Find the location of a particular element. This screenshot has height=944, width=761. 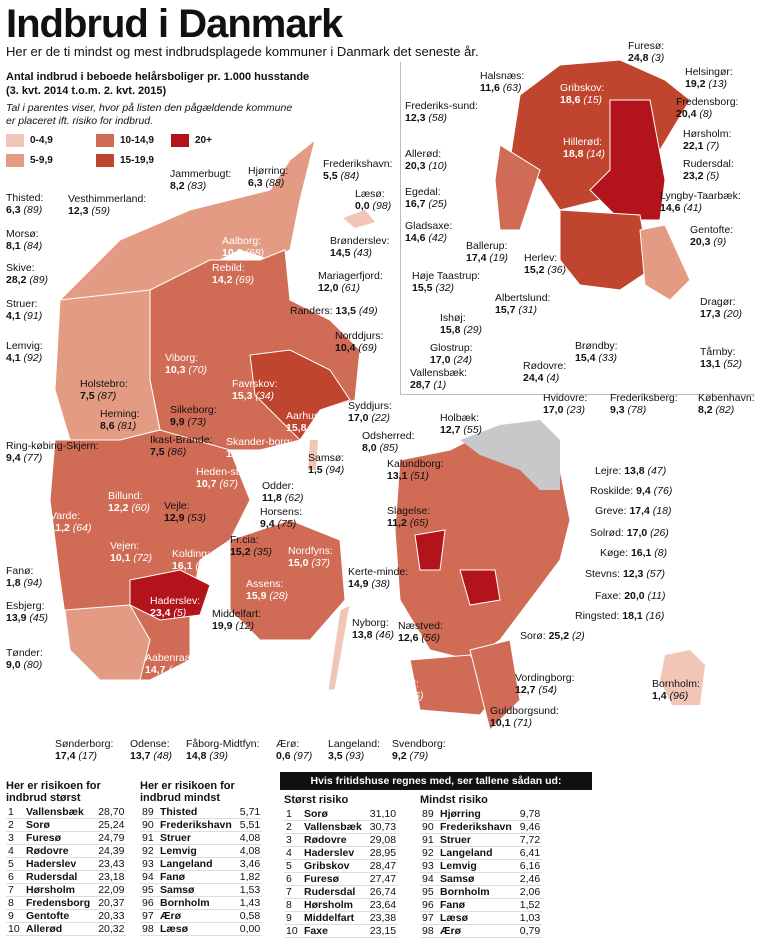

table-row: 2 Sorø 25,24 is located at coordinates (66, 825).